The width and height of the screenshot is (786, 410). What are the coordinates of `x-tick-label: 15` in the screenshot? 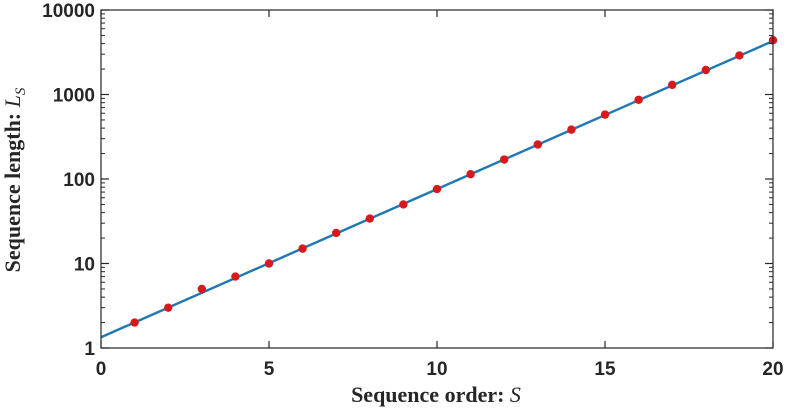 It's located at (605, 369).